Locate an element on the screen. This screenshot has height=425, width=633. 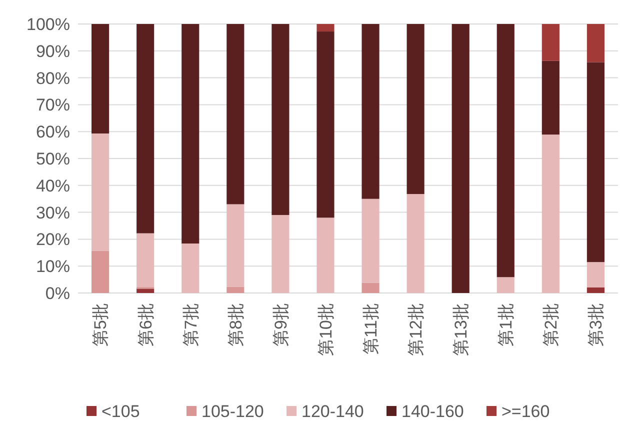
y-tick-label: 20% is located at coordinates (53, 240).